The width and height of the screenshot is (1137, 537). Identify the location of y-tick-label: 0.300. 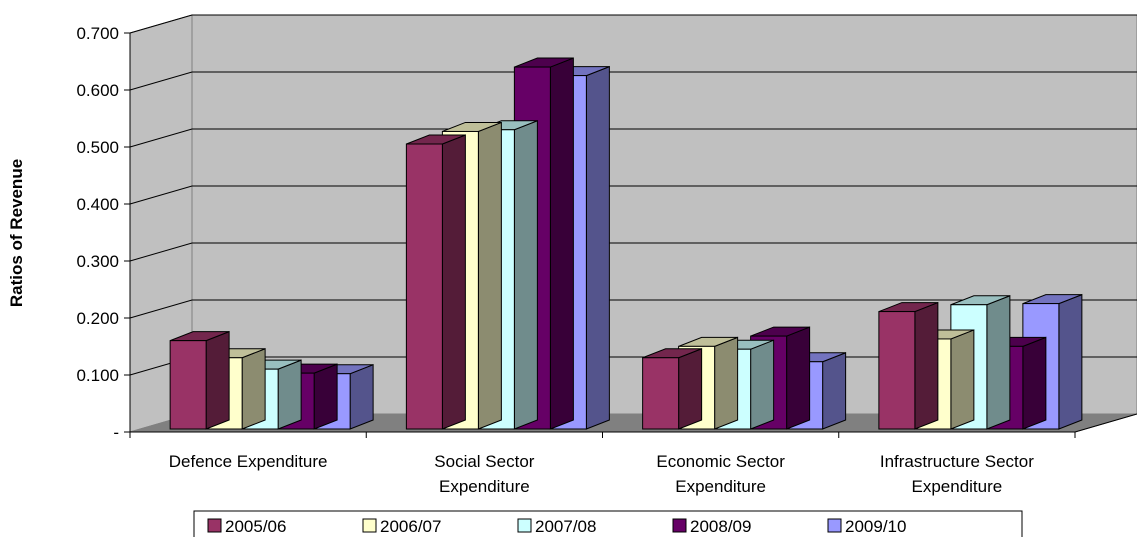
(97, 261).